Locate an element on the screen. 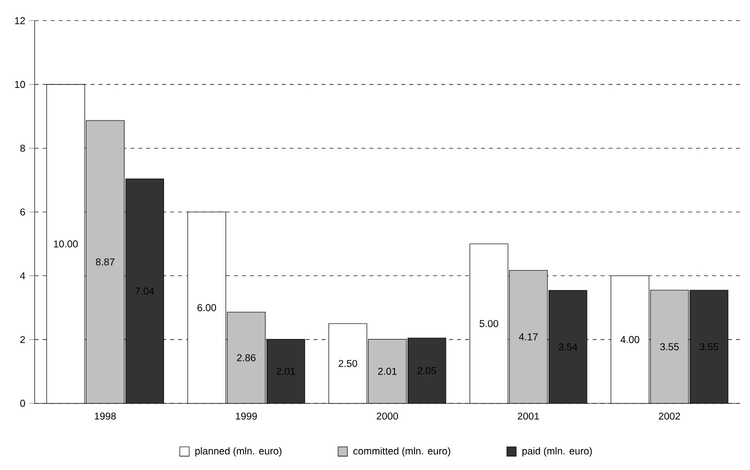  data-label: 6.00 is located at coordinates (207, 308).